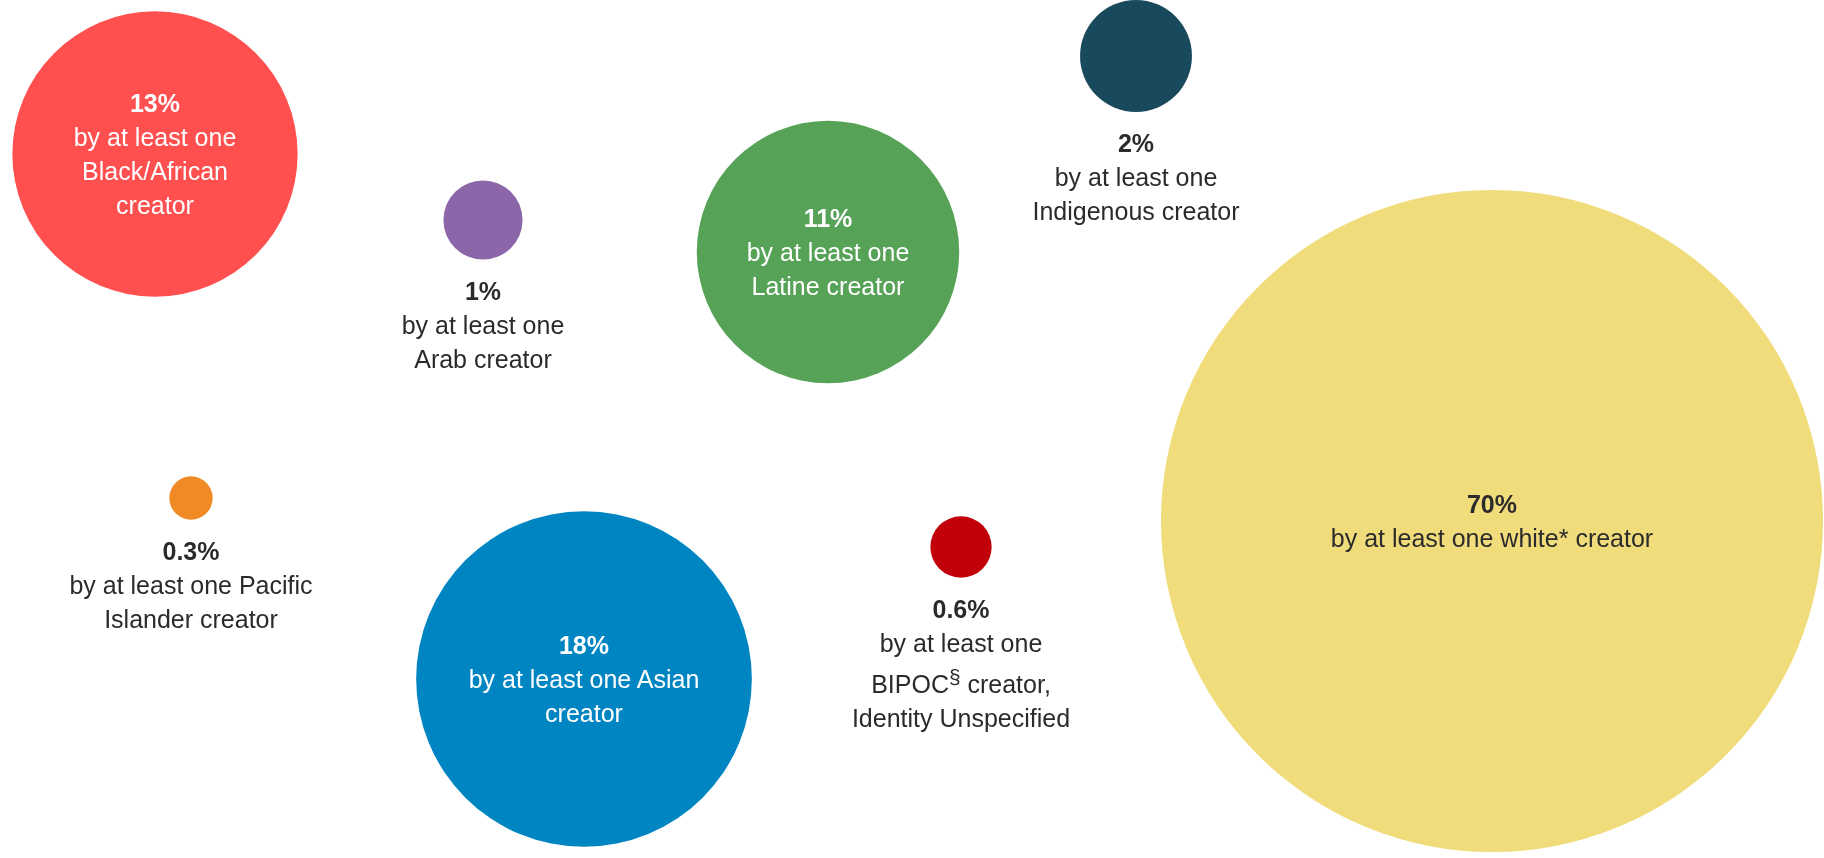  I want to click on data-label: 70%, so click(1491, 504).